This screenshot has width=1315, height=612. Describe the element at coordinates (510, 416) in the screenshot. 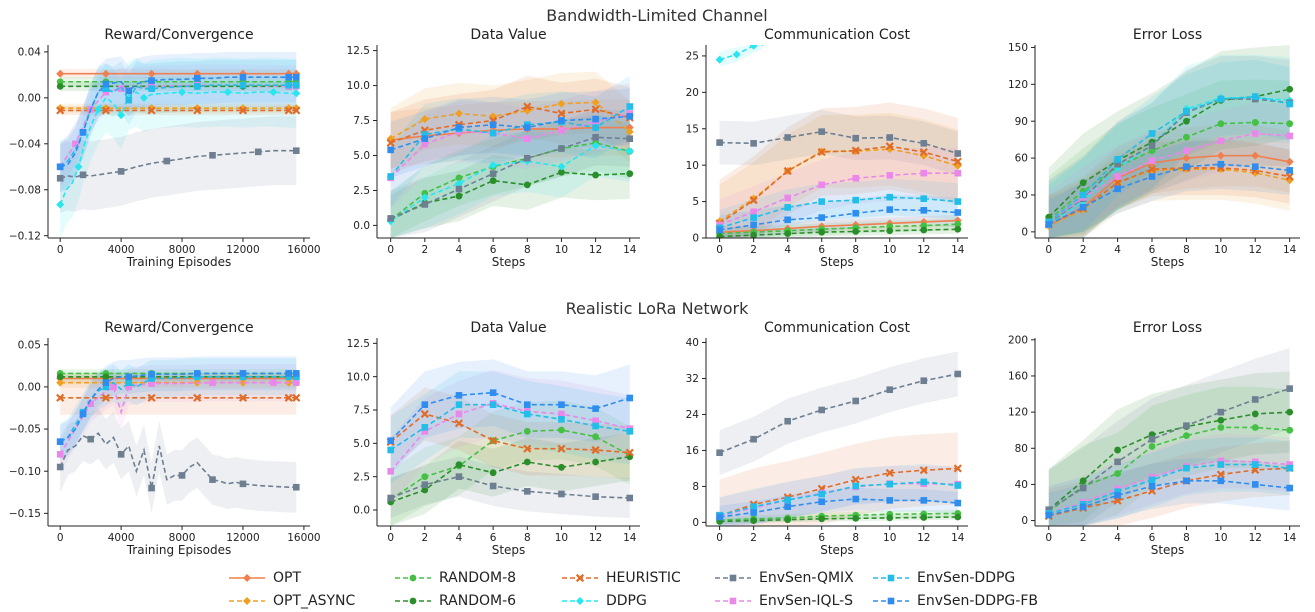

I see `line-envsen-ddpg-fb` at that location.